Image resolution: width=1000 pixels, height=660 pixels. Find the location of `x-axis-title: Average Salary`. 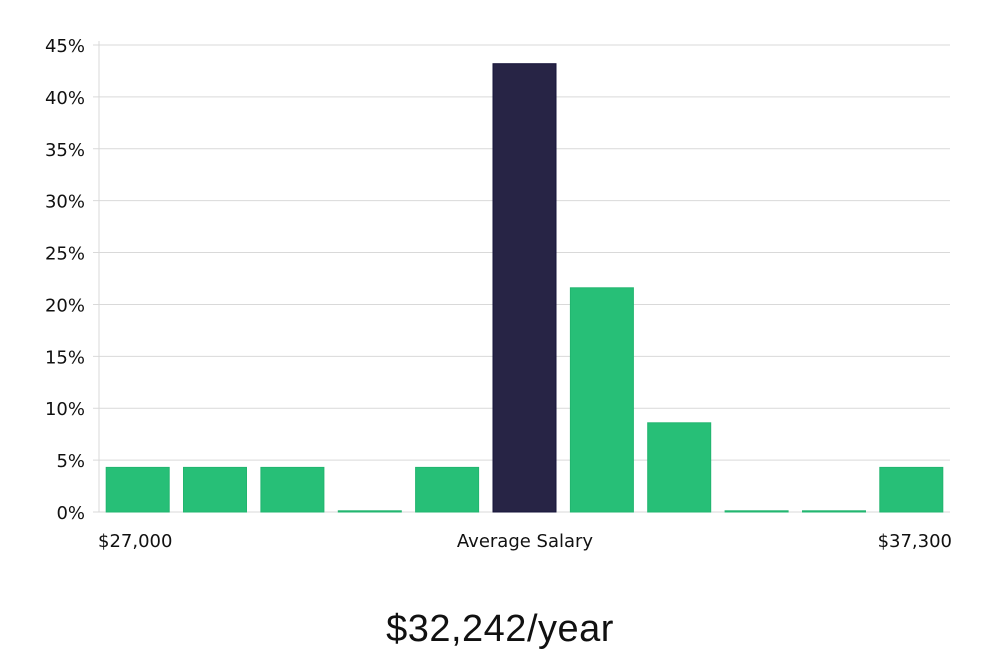

x-axis-title: Average Salary is located at coordinates (525, 541).